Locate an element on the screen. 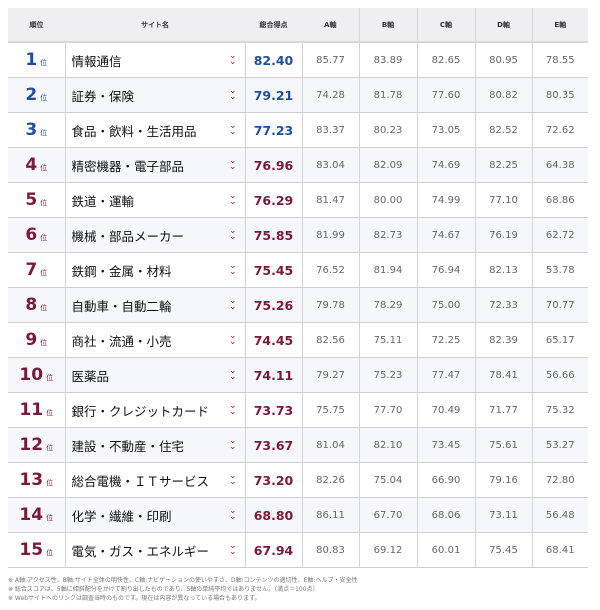 This screenshot has width=600, height=610. axis-c-score: 74.67 is located at coordinates (445, 235).